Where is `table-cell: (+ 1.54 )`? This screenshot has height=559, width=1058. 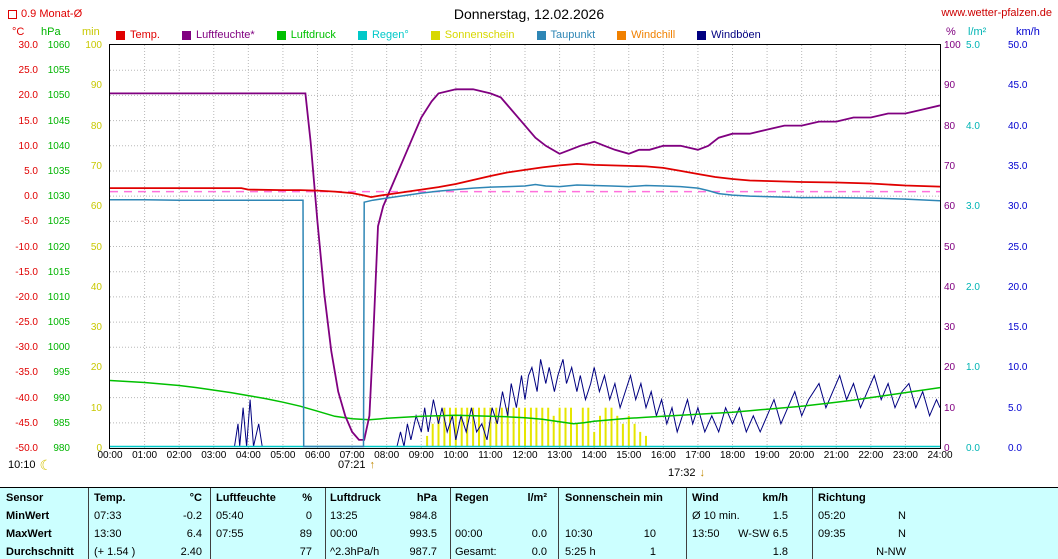
table-cell: (+ 1.54 ) is located at coordinates (115, 552).